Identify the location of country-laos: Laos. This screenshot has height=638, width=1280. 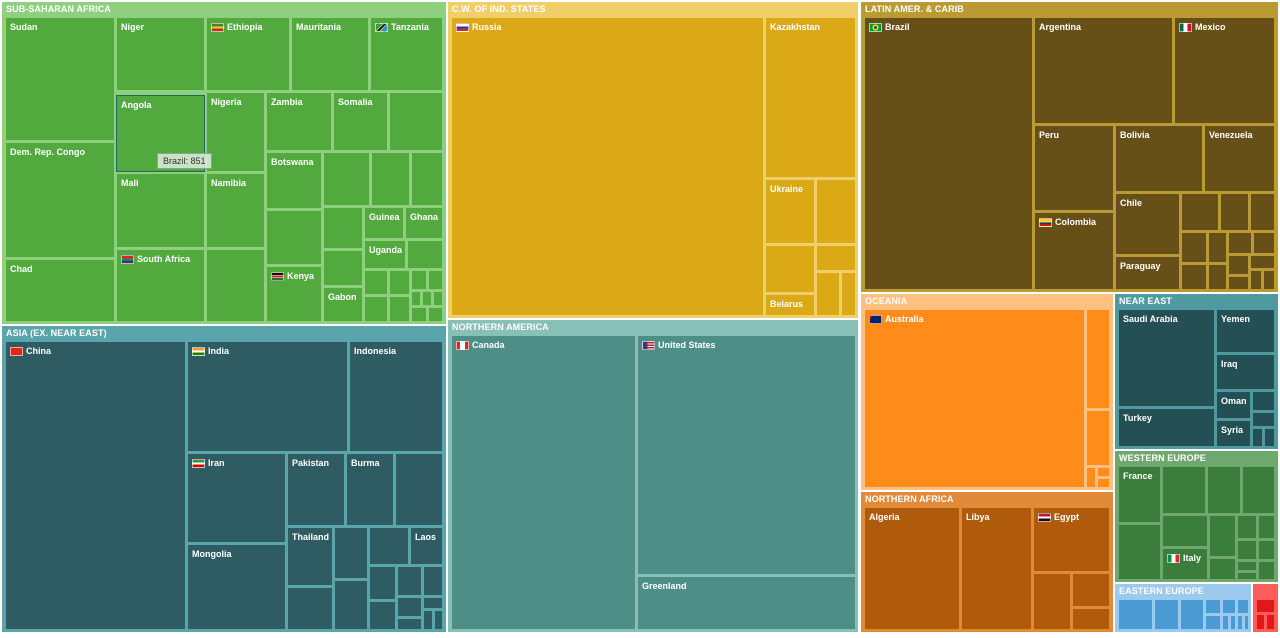
(426, 546).